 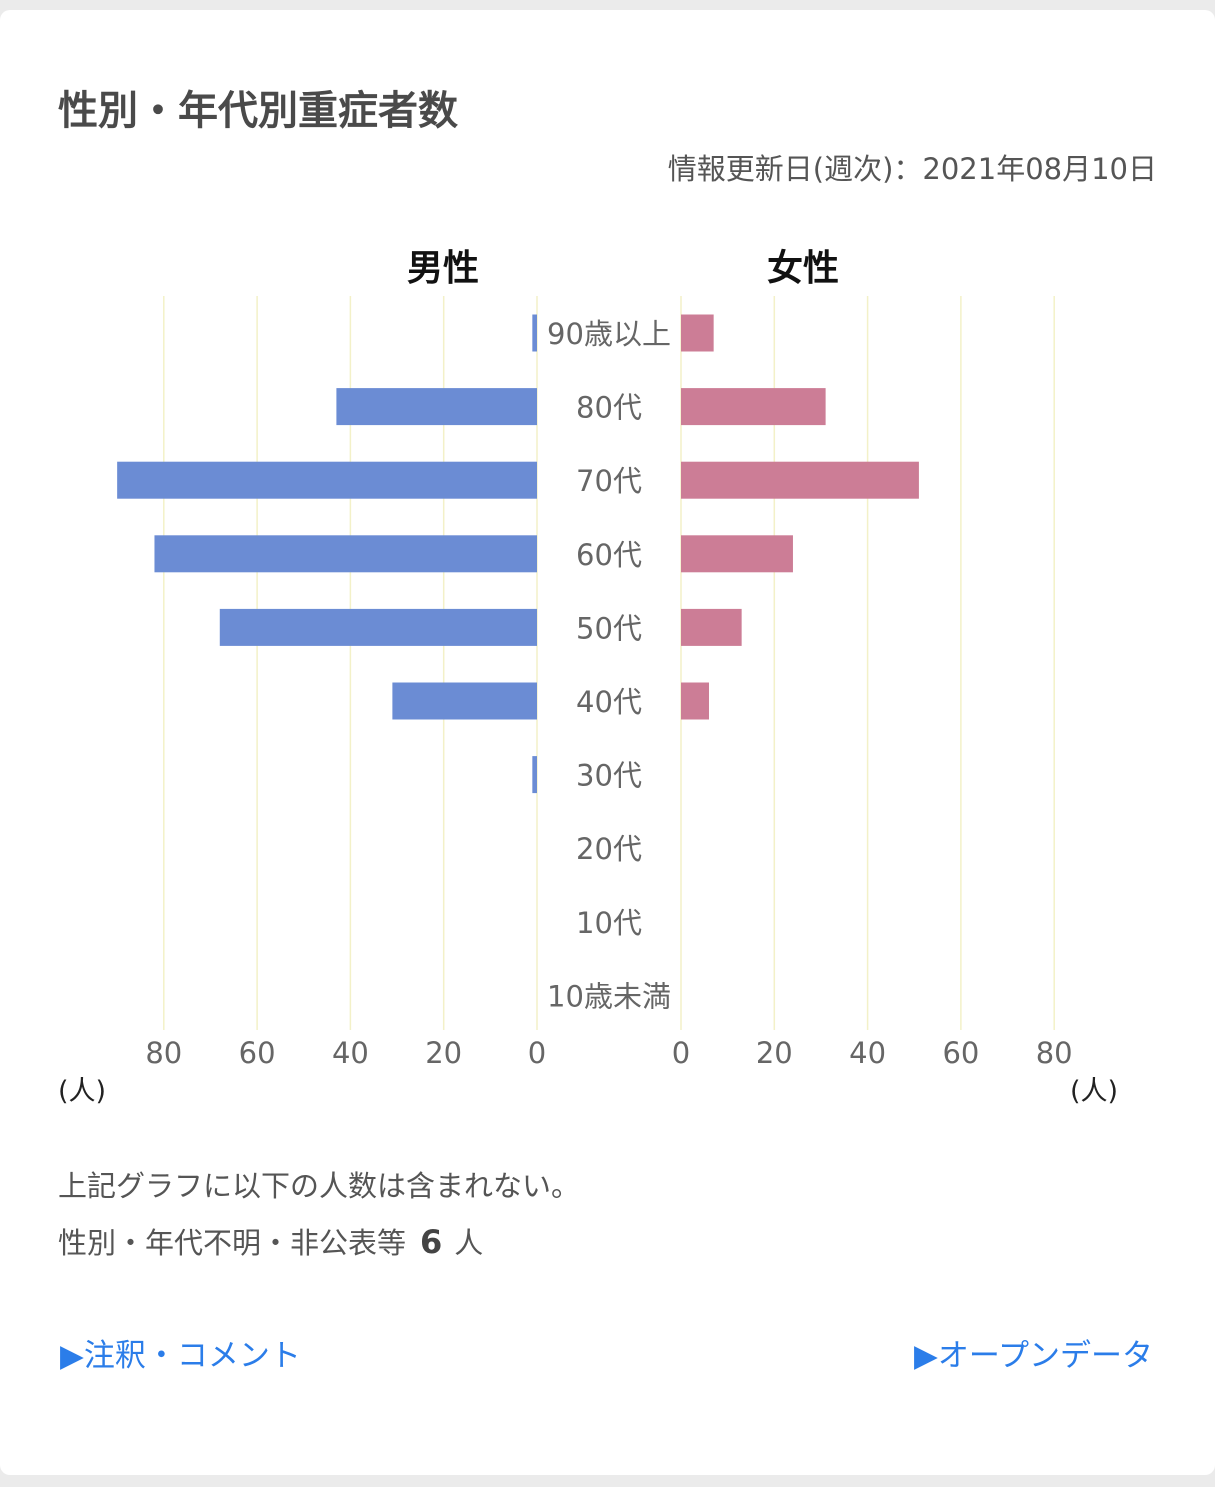 What do you see at coordinates (163, 1053) in the screenshot?
I see `x-tick-male: 80` at bounding box center [163, 1053].